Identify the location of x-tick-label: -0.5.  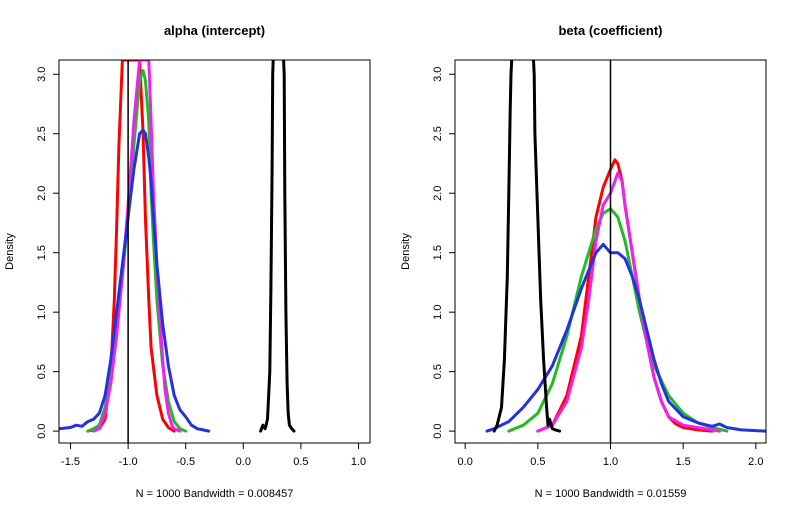
(185, 462).